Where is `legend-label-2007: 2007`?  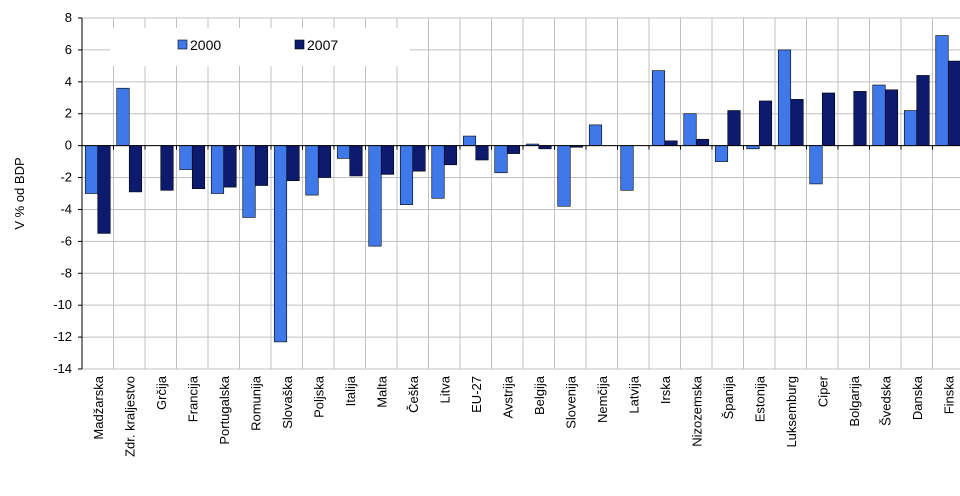 legend-label-2007: 2007 is located at coordinates (322, 45).